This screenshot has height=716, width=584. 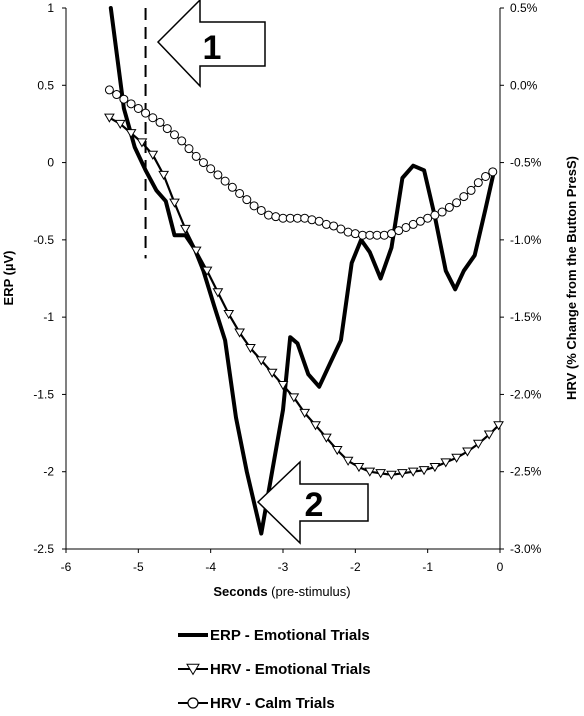 What do you see at coordinates (43, 549) in the screenshot?
I see `y-left-tick-label: -2.5` at bounding box center [43, 549].